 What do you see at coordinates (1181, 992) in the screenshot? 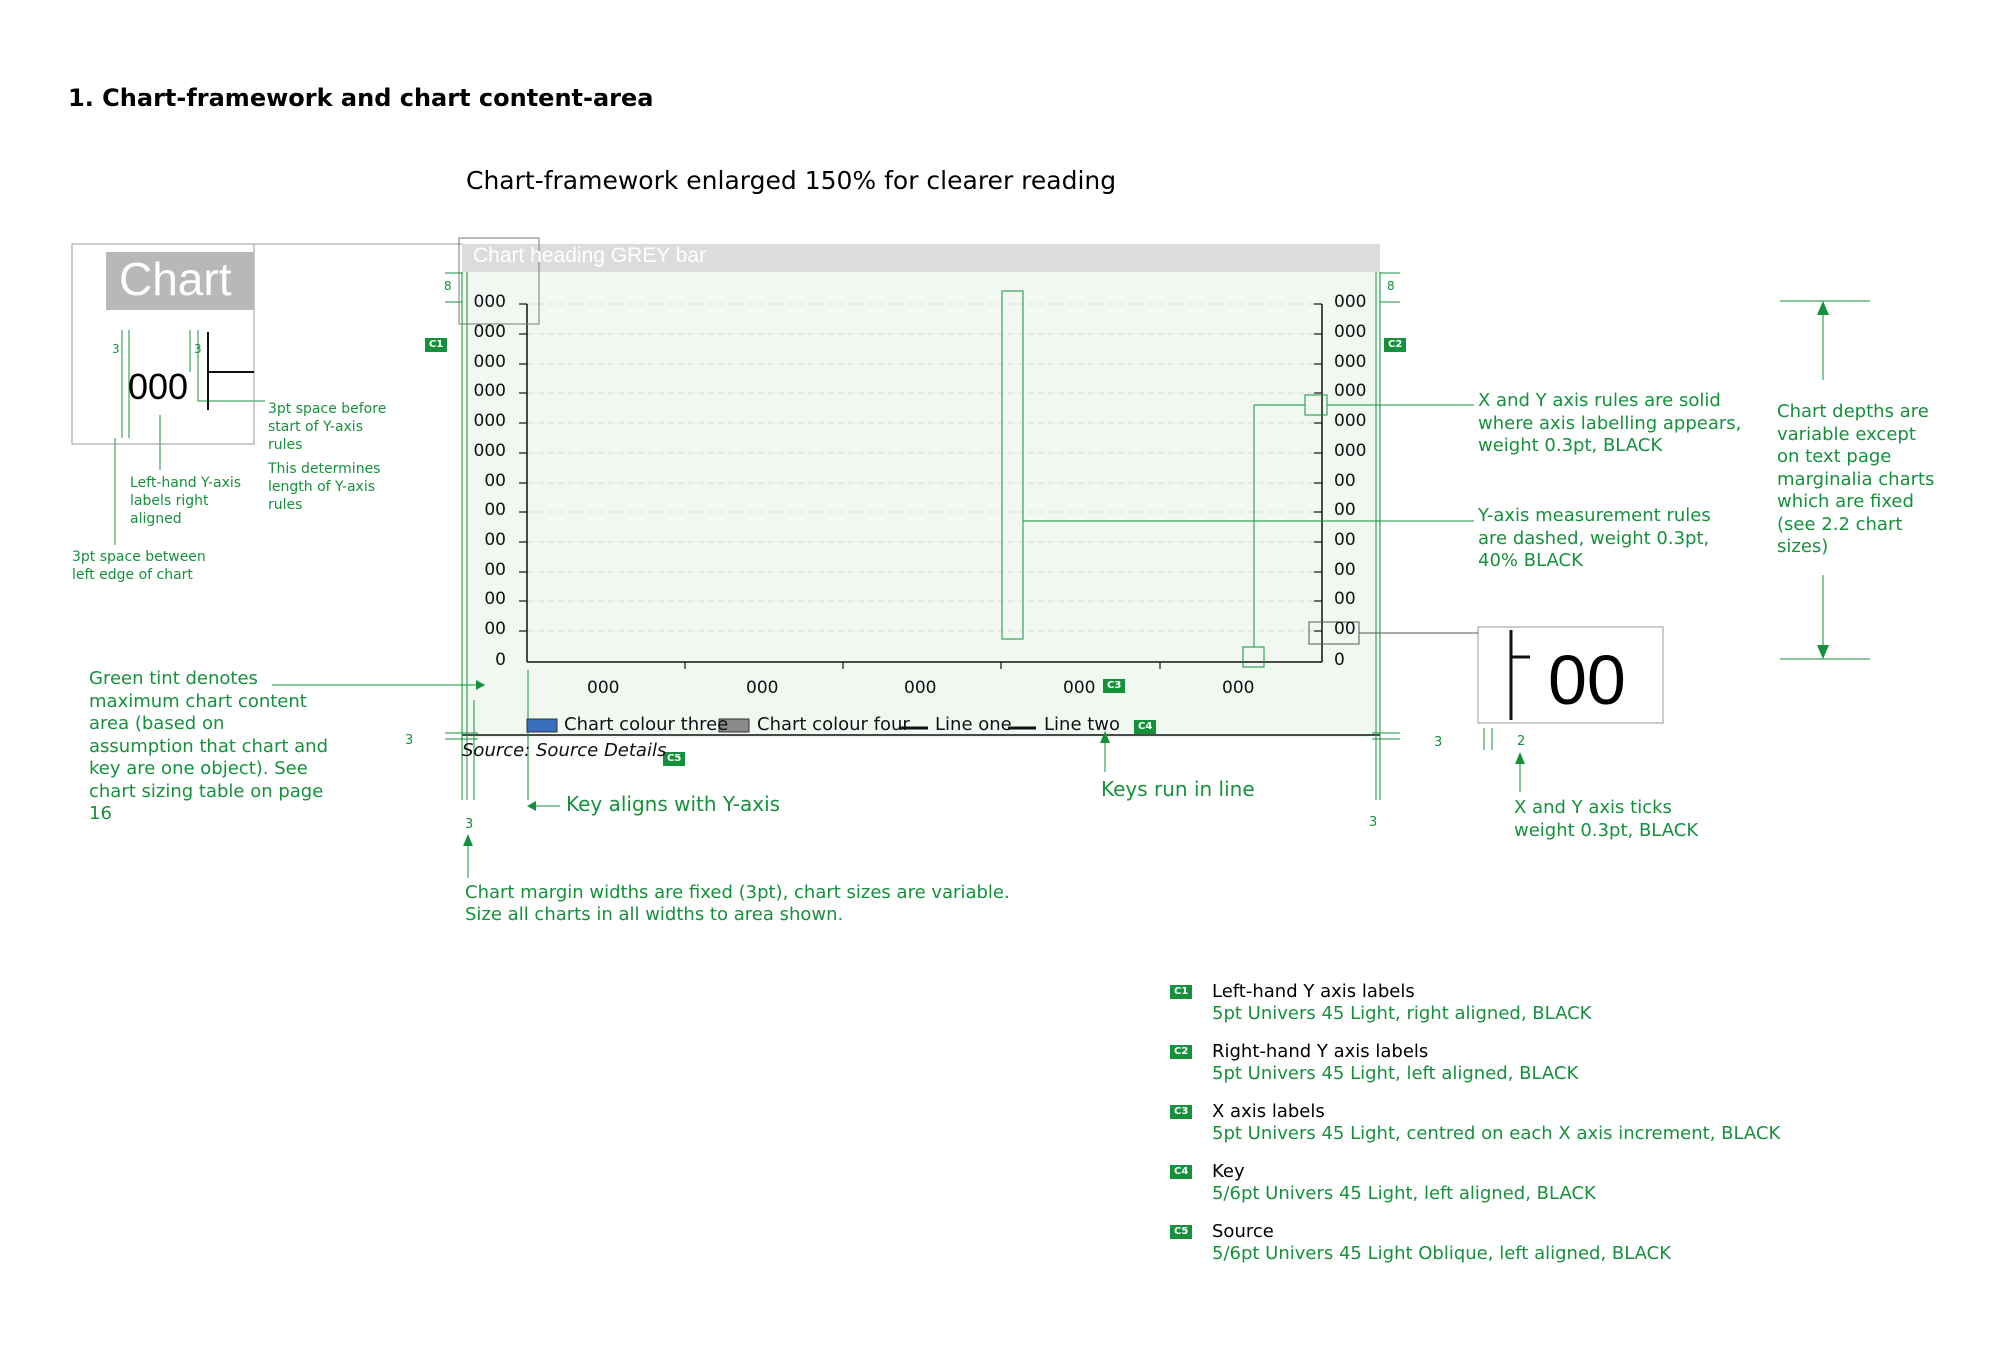
I see `key-badge: C1` at bounding box center [1181, 992].